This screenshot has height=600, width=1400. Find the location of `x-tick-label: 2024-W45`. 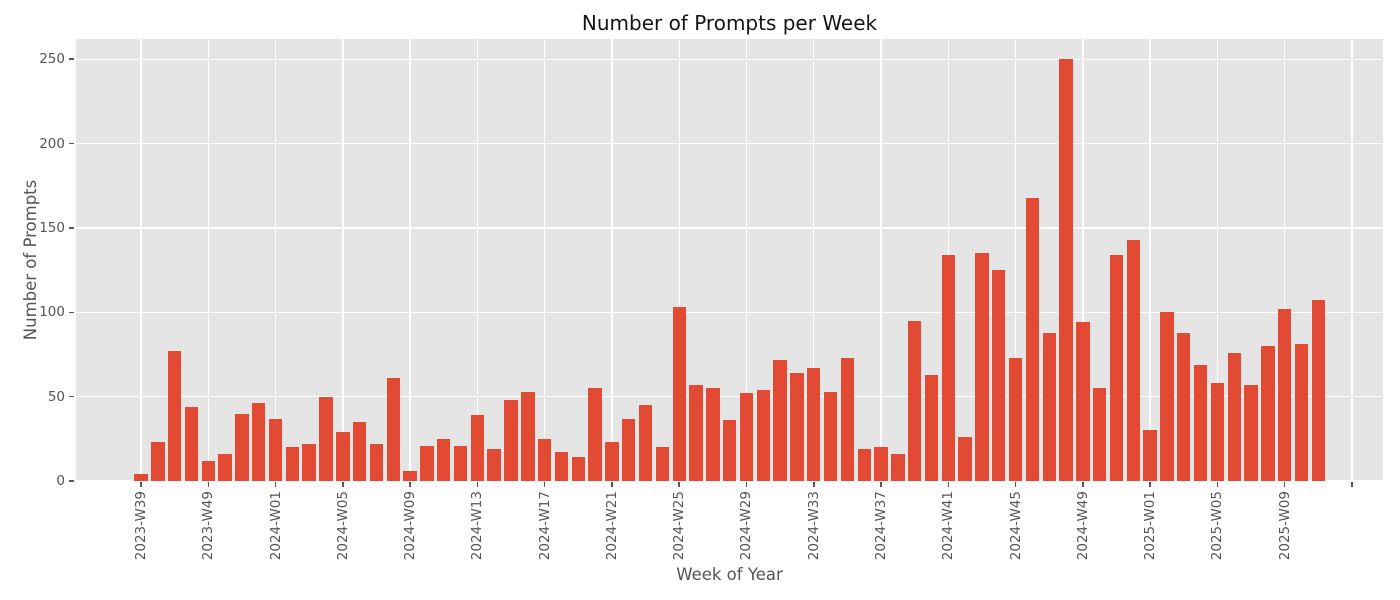

x-tick-label: 2024-W45 is located at coordinates (1015, 526).